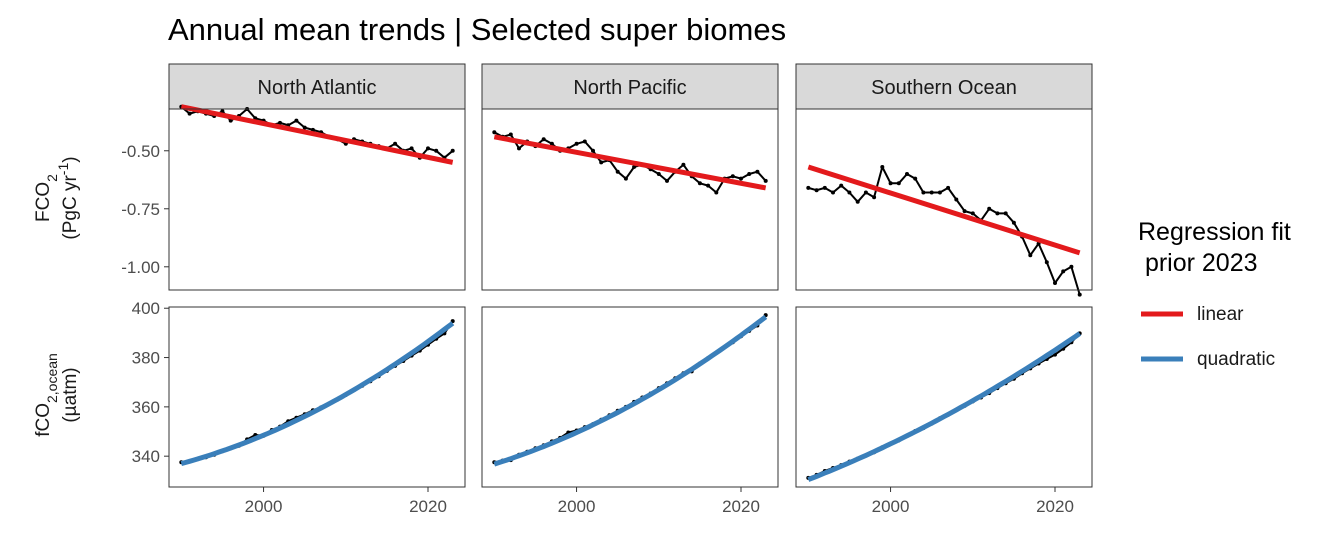 The image size is (1344, 537). Describe the element at coordinates (68, 197) in the screenshot. I see `svg-text: (PgC yr-1)` at that location.